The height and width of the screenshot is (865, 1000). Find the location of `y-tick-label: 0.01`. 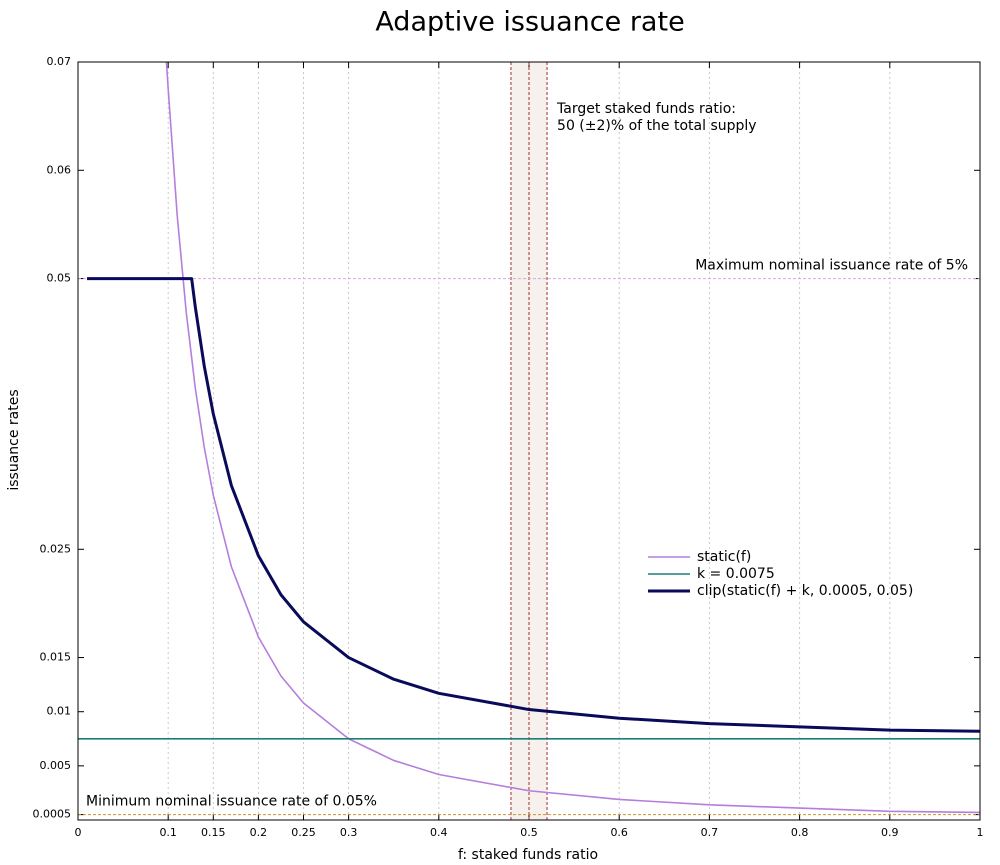

y-tick-label: 0.01 is located at coordinates (59, 711).